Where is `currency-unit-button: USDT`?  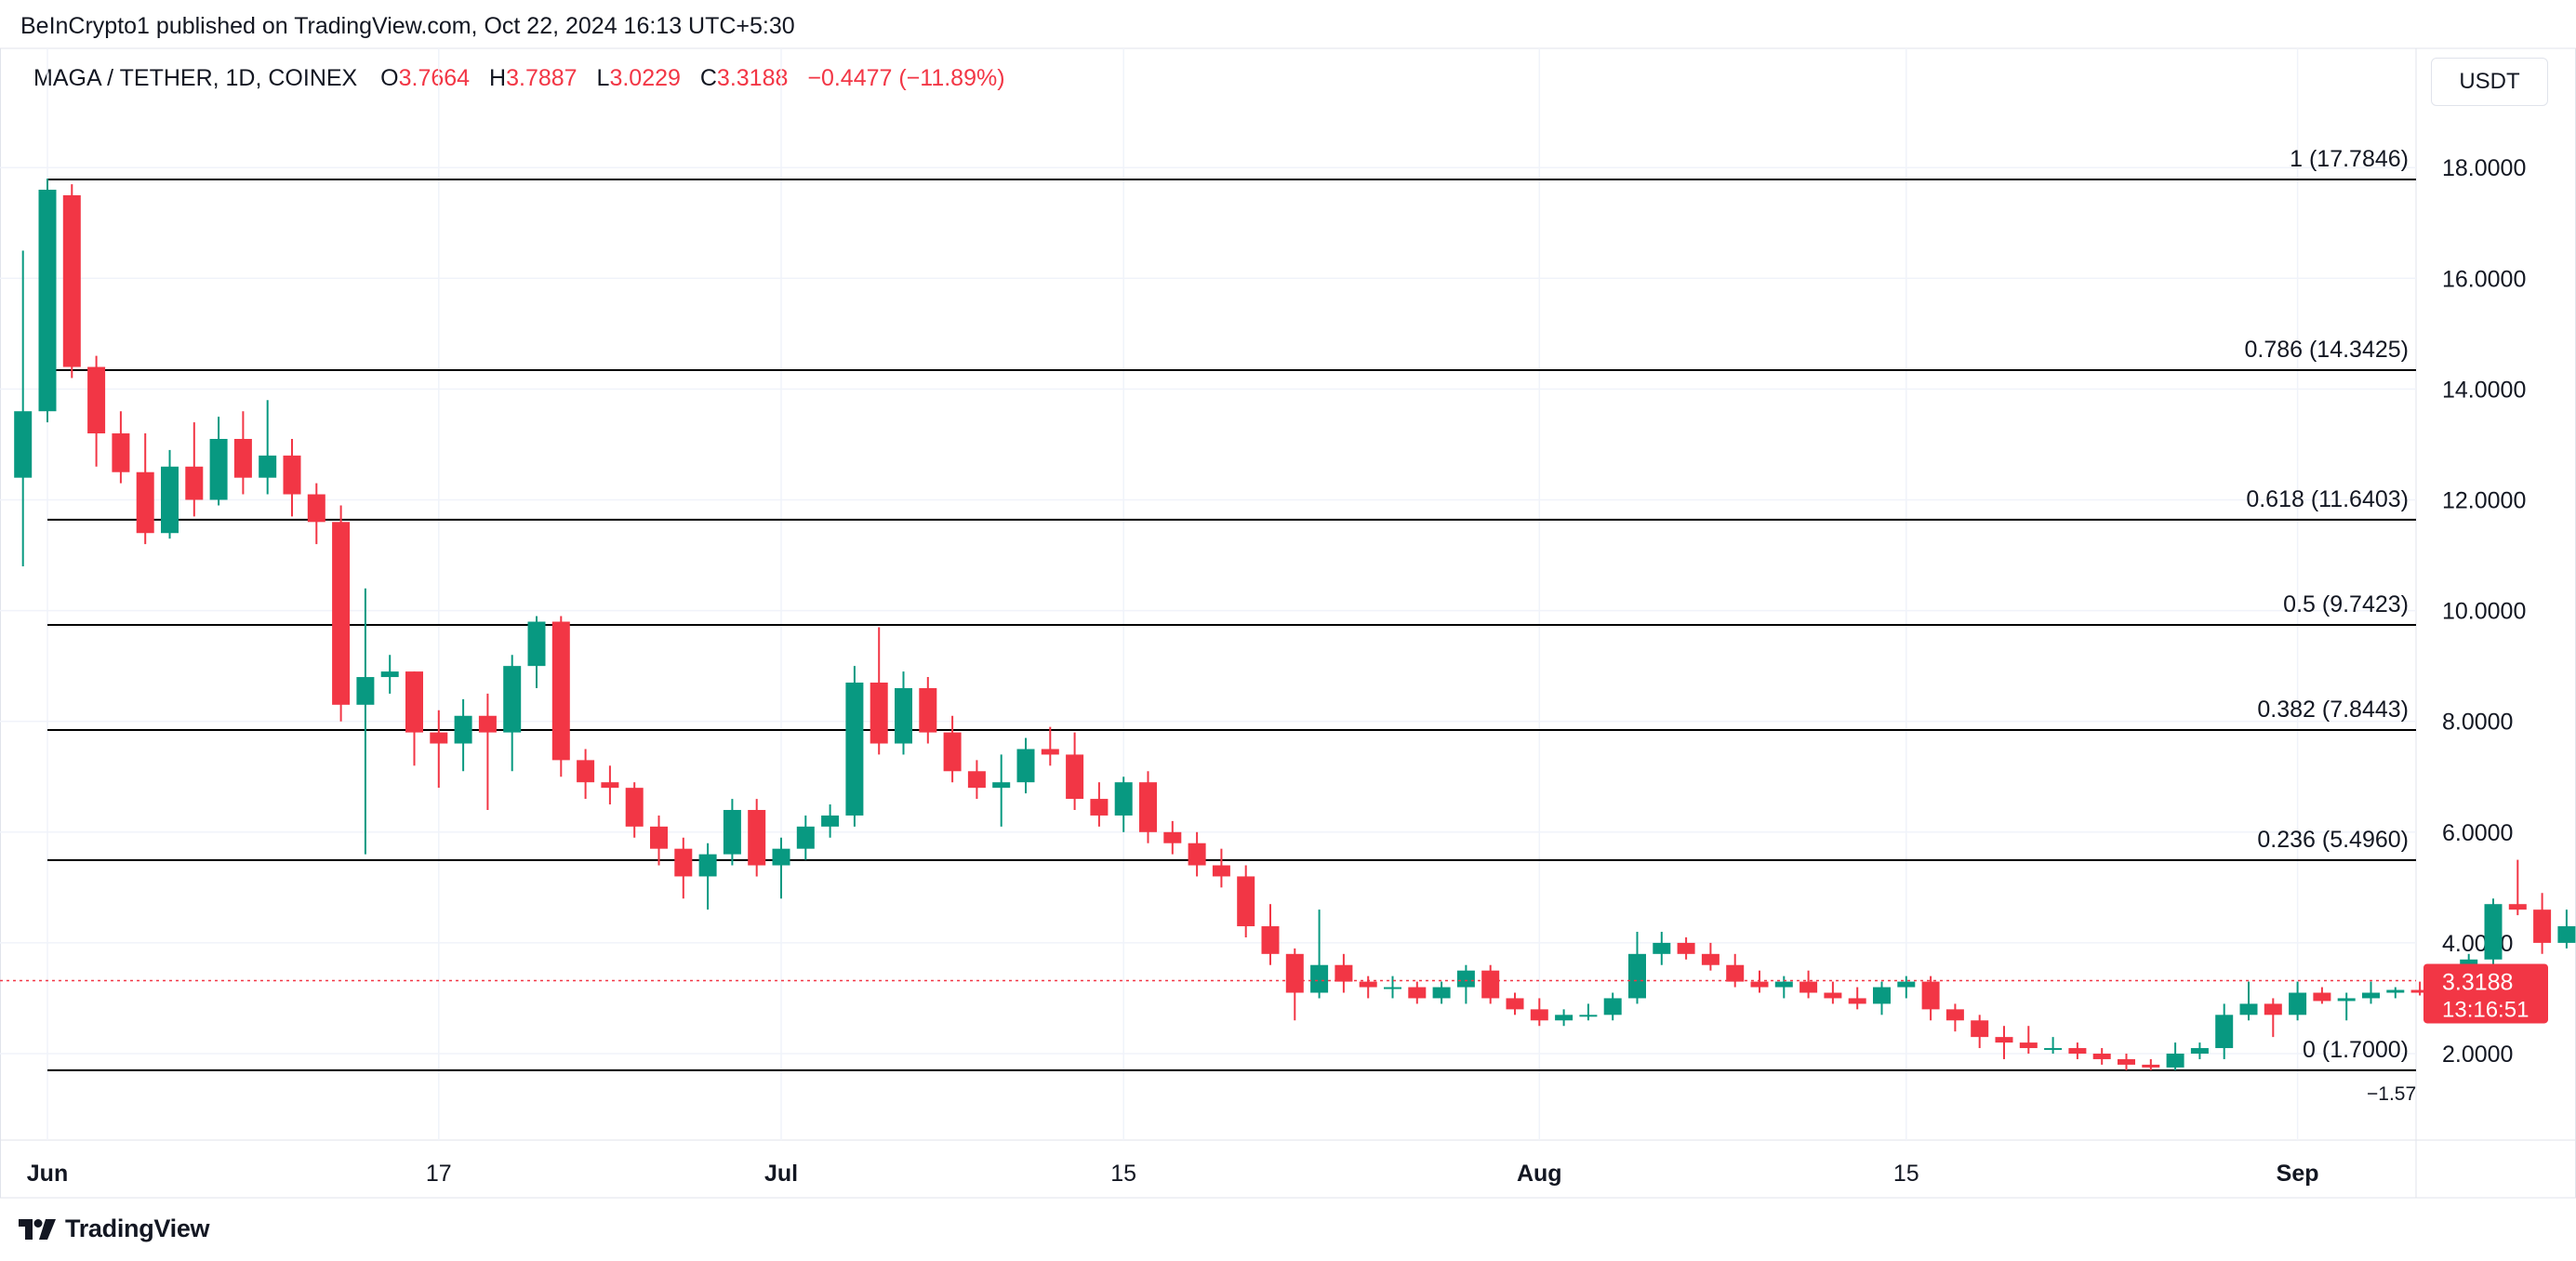 currency-unit-button: USDT is located at coordinates (2489, 82).